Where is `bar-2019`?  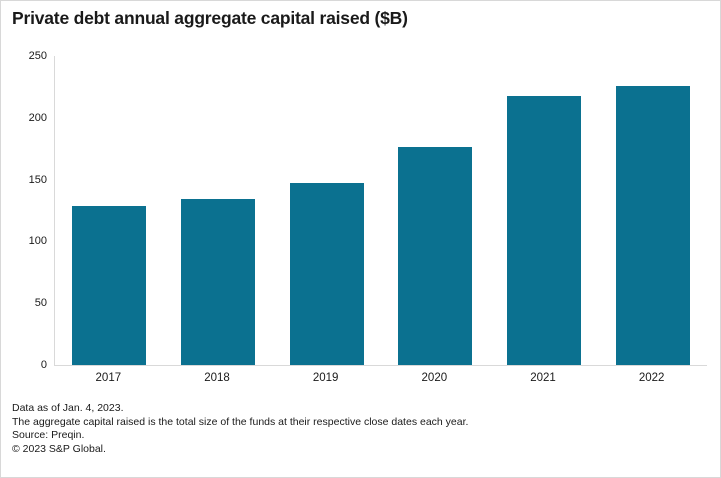 bar-2019 is located at coordinates (326, 274).